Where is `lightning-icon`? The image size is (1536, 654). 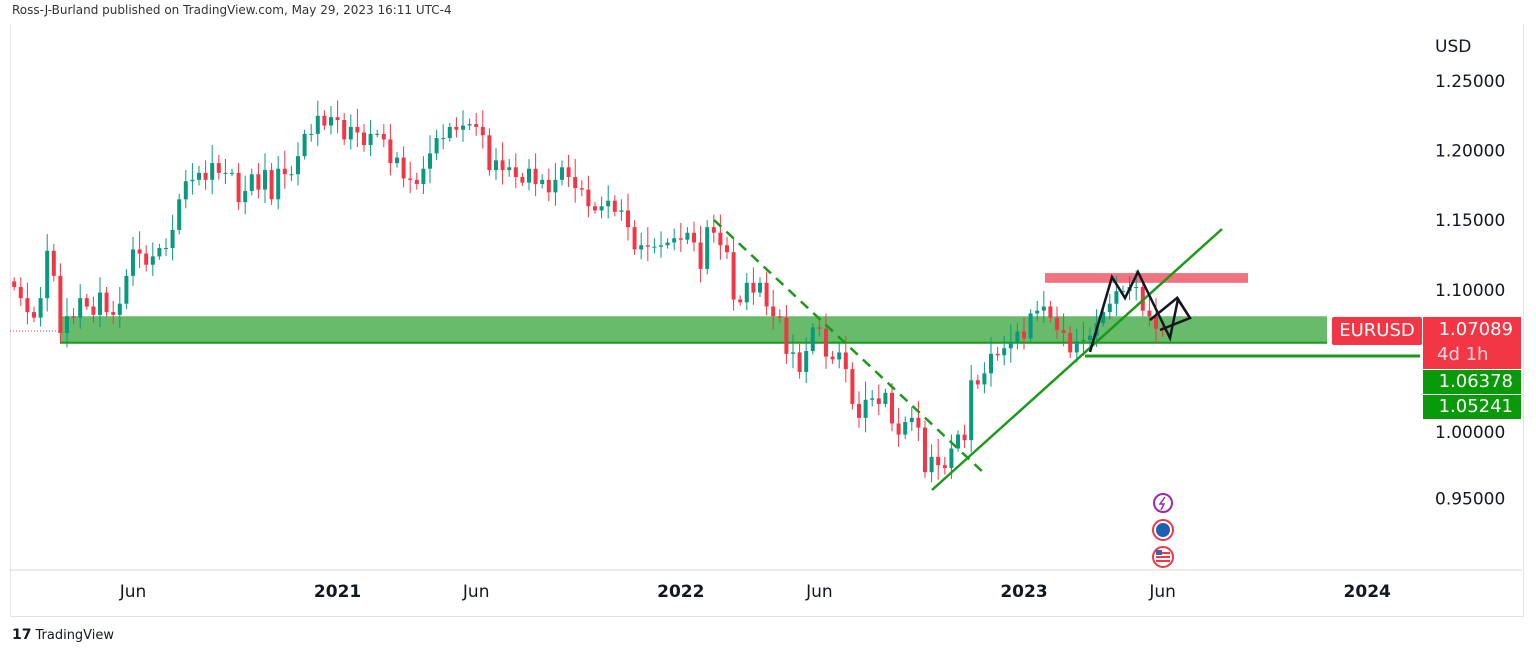 lightning-icon is located at coordinates (1163, 503).